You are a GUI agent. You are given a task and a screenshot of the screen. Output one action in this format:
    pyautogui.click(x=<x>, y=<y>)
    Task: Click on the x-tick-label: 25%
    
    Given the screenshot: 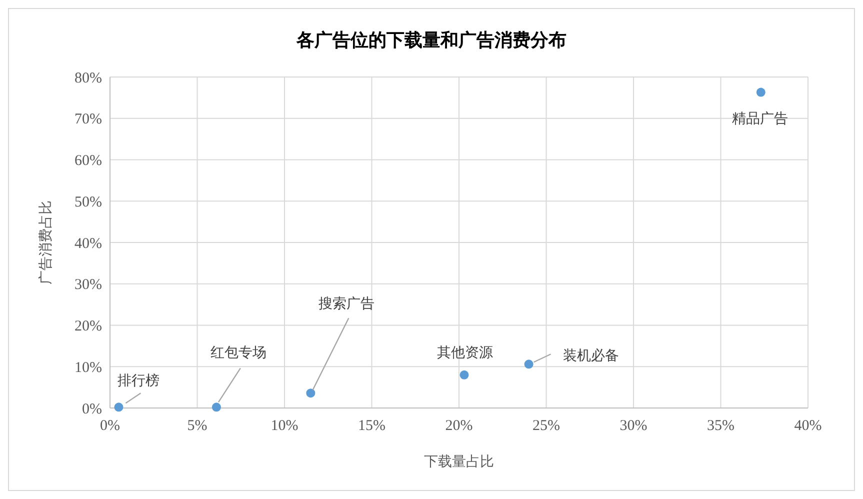 What is the action you would take?
    pyautogui.click(x=546, y=426)
    